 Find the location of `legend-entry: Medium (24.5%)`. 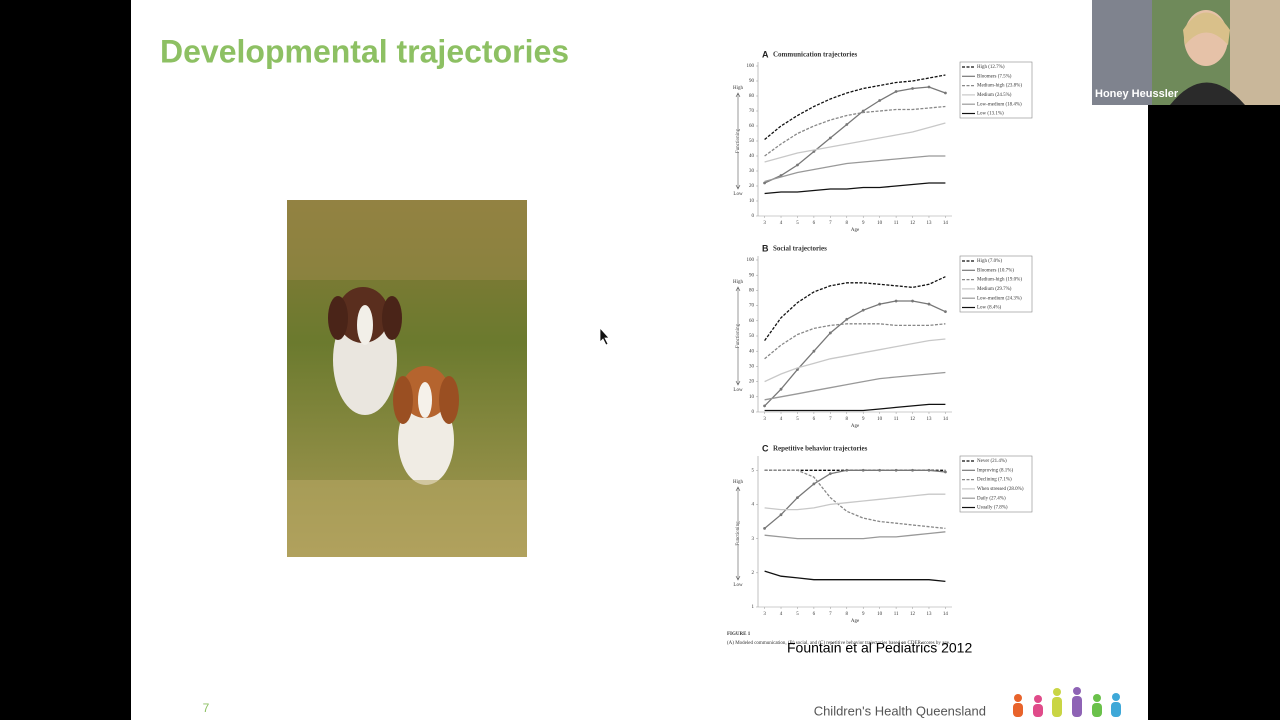

legend-entry: Medium (24.5%) is located at coordinates (994, 95).